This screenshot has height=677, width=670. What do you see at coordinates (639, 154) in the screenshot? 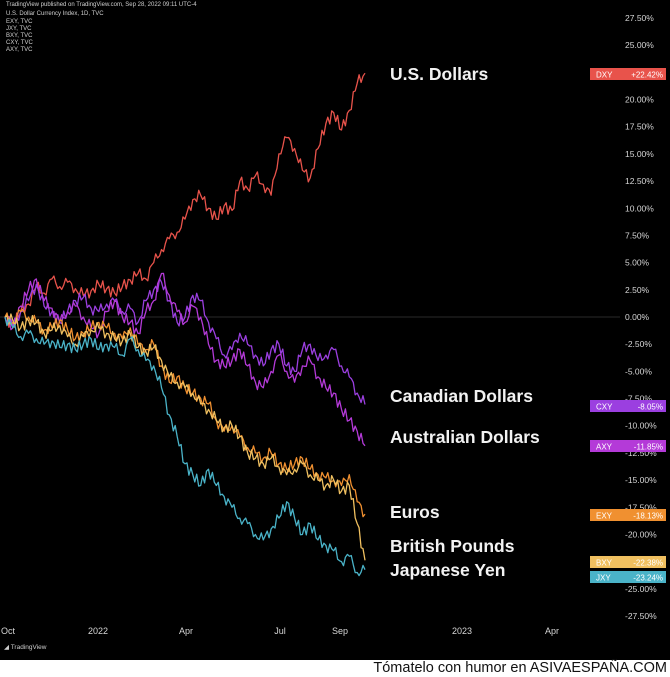
I see `y-tick-label: 15.00%` at bounding box center [639, 154].